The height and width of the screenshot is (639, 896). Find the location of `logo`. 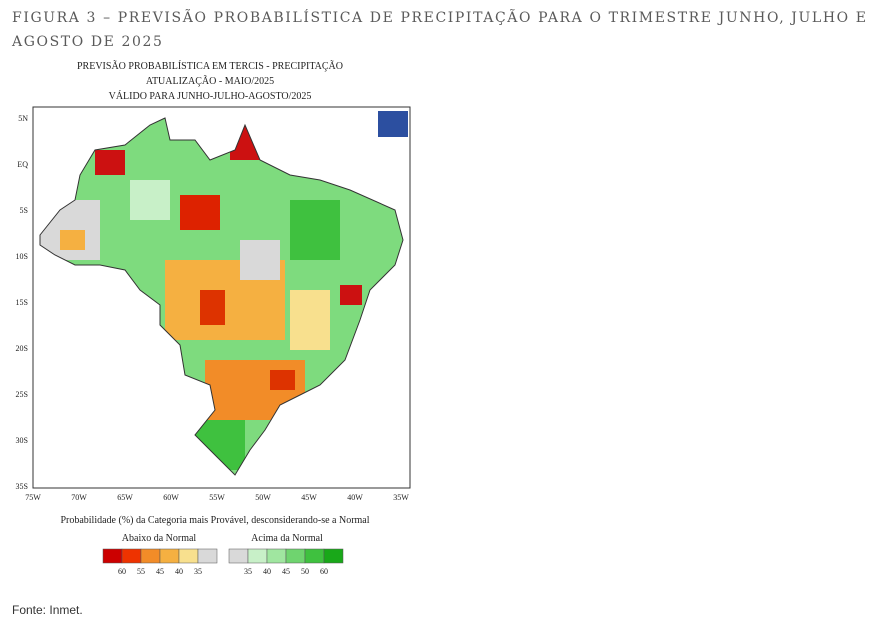

logo is located at coordinates (393, 124).